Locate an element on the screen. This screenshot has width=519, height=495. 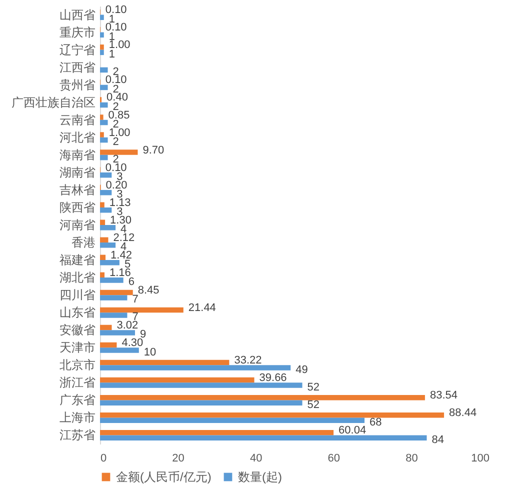
data-label: 10 is located at coordinates (150, 352).